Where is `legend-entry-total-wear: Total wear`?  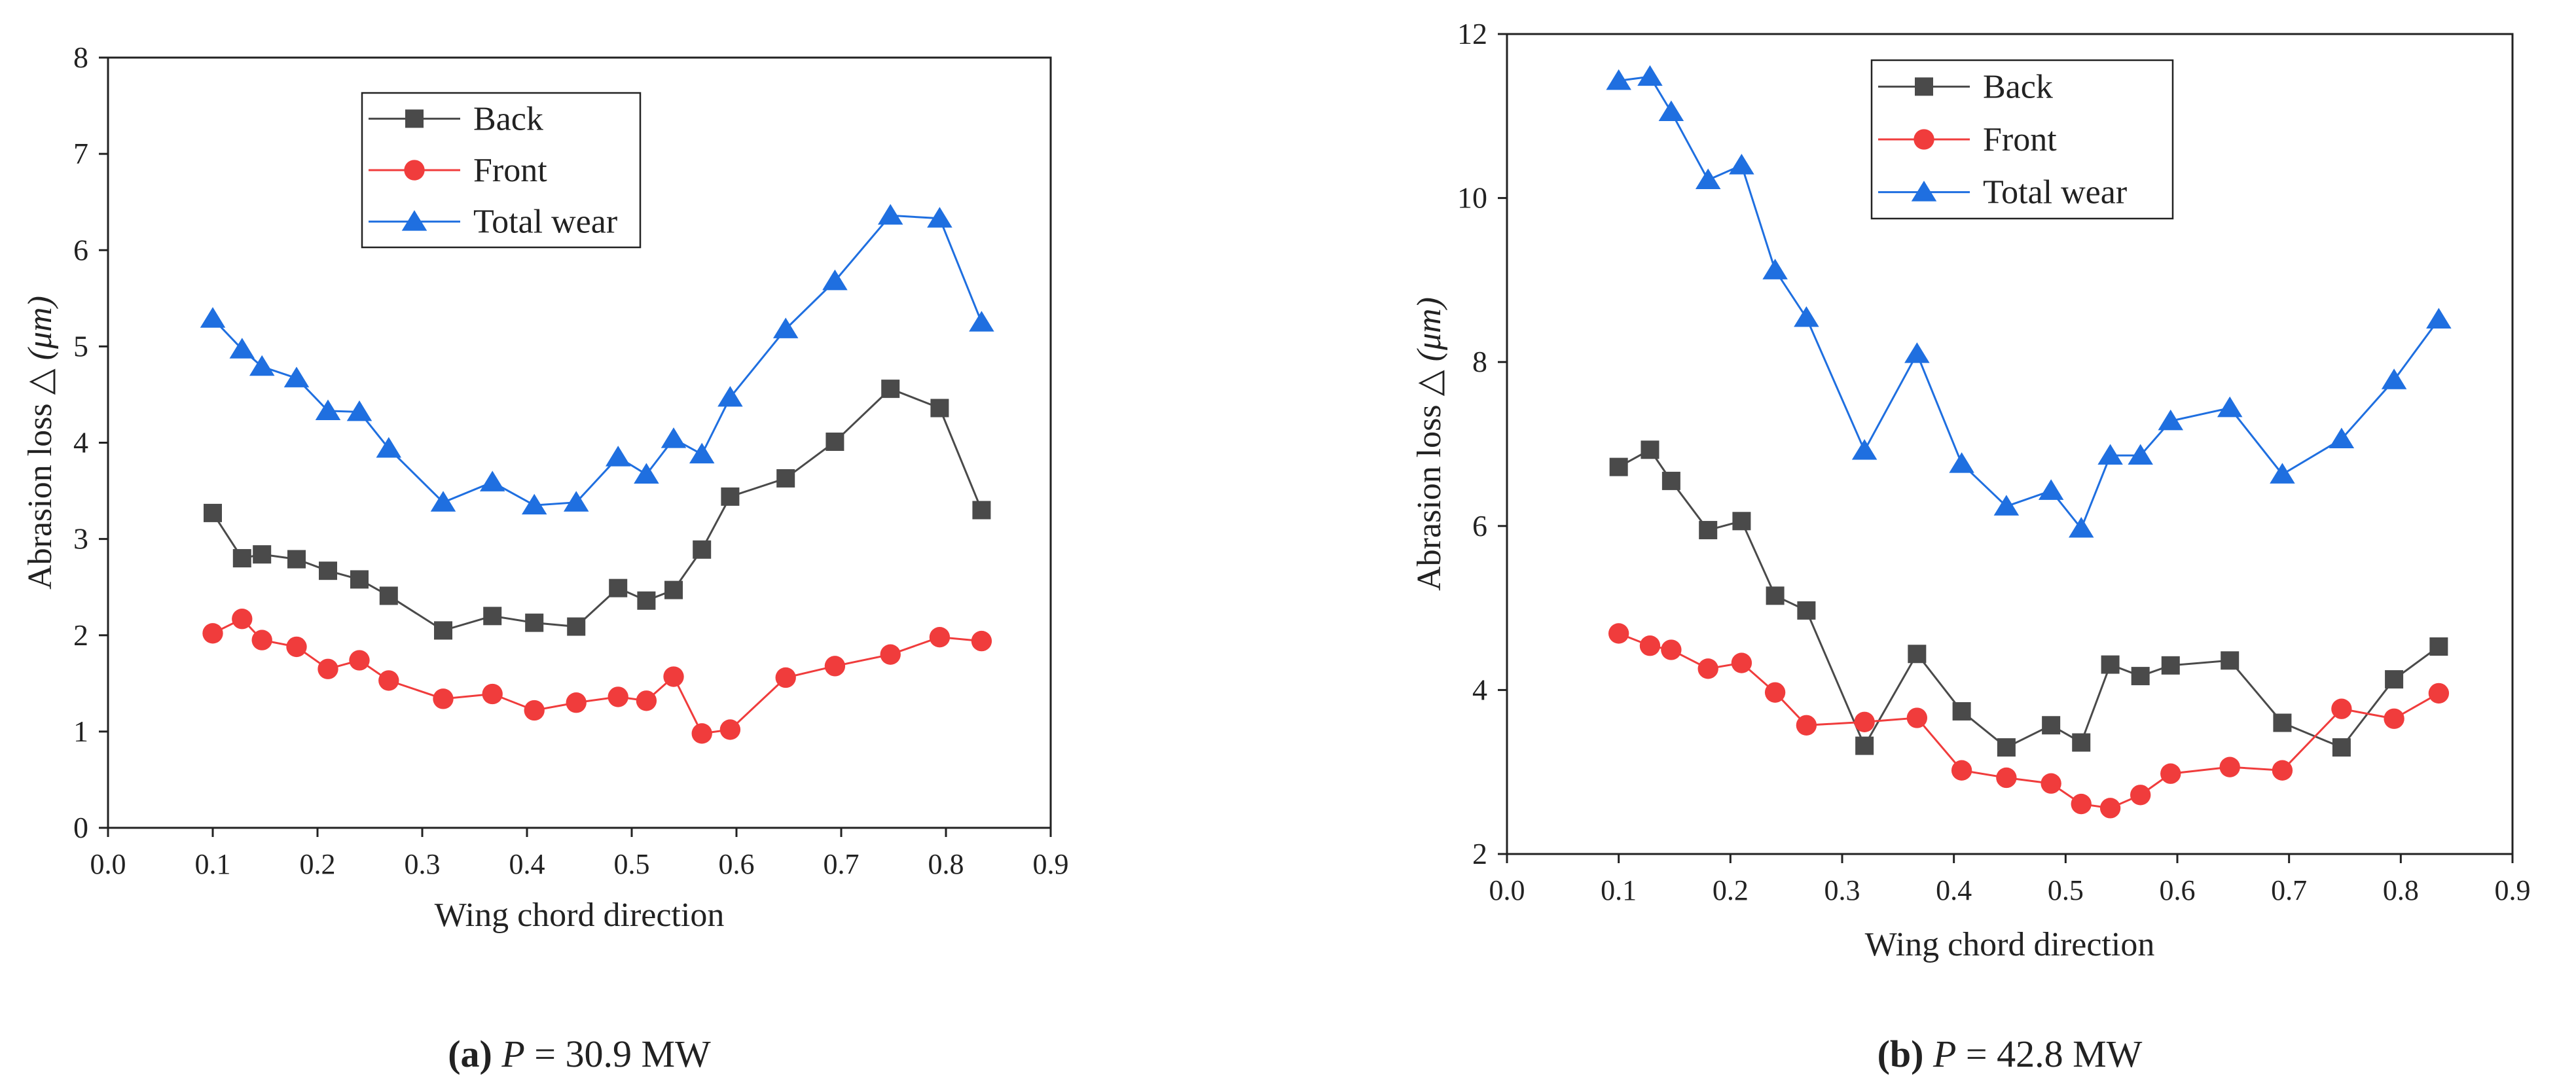
legend-entry-total-wear: Total wear is located at coordinates (2002, 193).